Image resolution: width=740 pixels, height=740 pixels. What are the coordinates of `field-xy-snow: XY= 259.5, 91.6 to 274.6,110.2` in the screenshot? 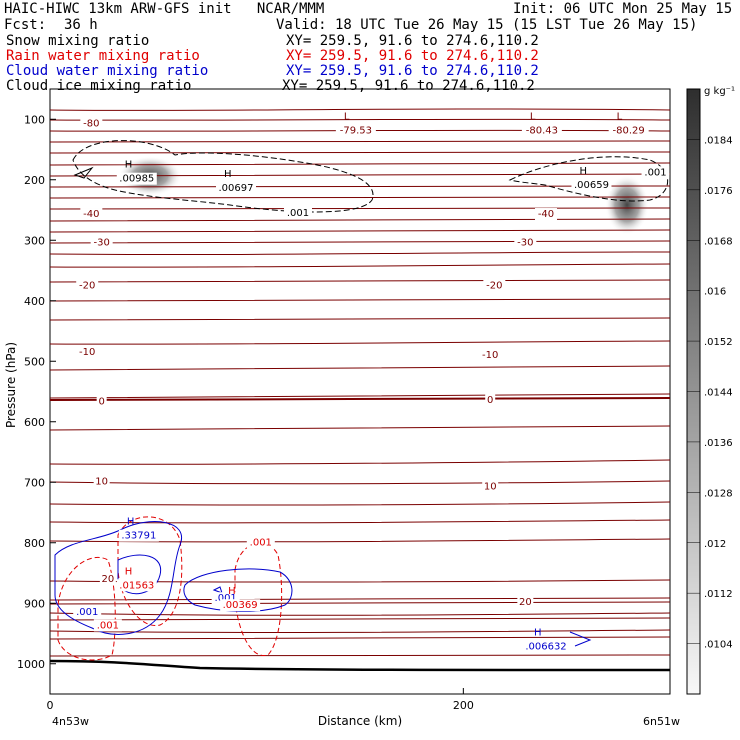 It's located at (412, 41).